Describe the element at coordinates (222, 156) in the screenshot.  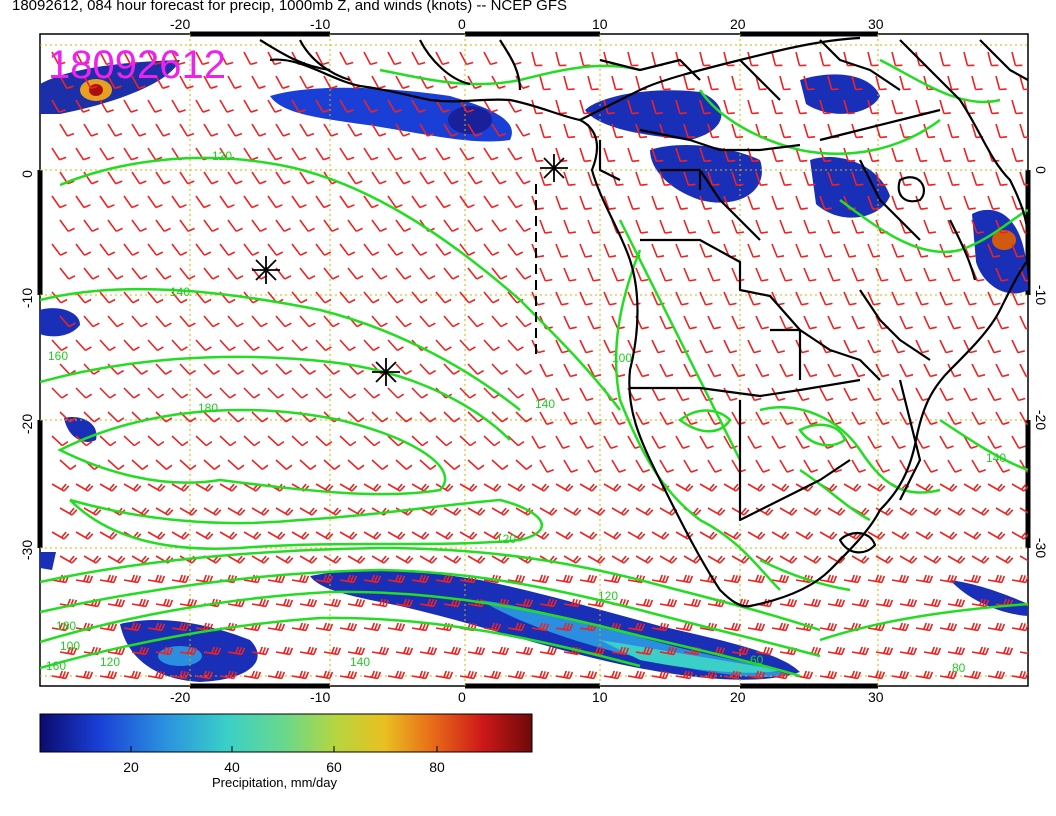
I see `contour-label: 120` at that location.